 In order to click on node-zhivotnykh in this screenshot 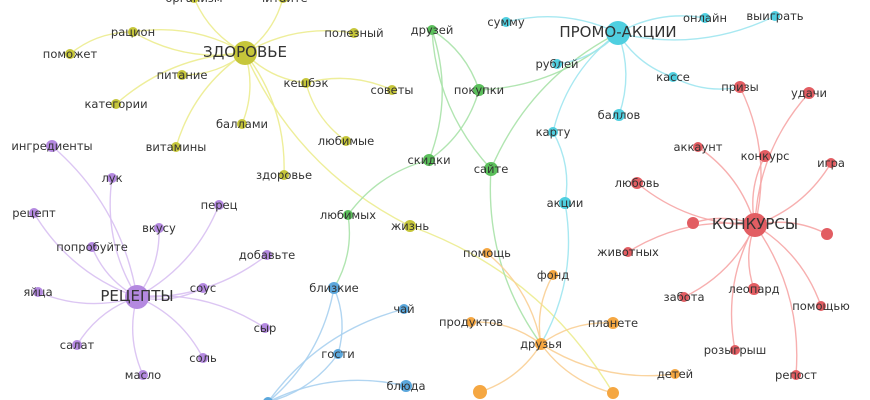, I will do `click(628, 252)`.